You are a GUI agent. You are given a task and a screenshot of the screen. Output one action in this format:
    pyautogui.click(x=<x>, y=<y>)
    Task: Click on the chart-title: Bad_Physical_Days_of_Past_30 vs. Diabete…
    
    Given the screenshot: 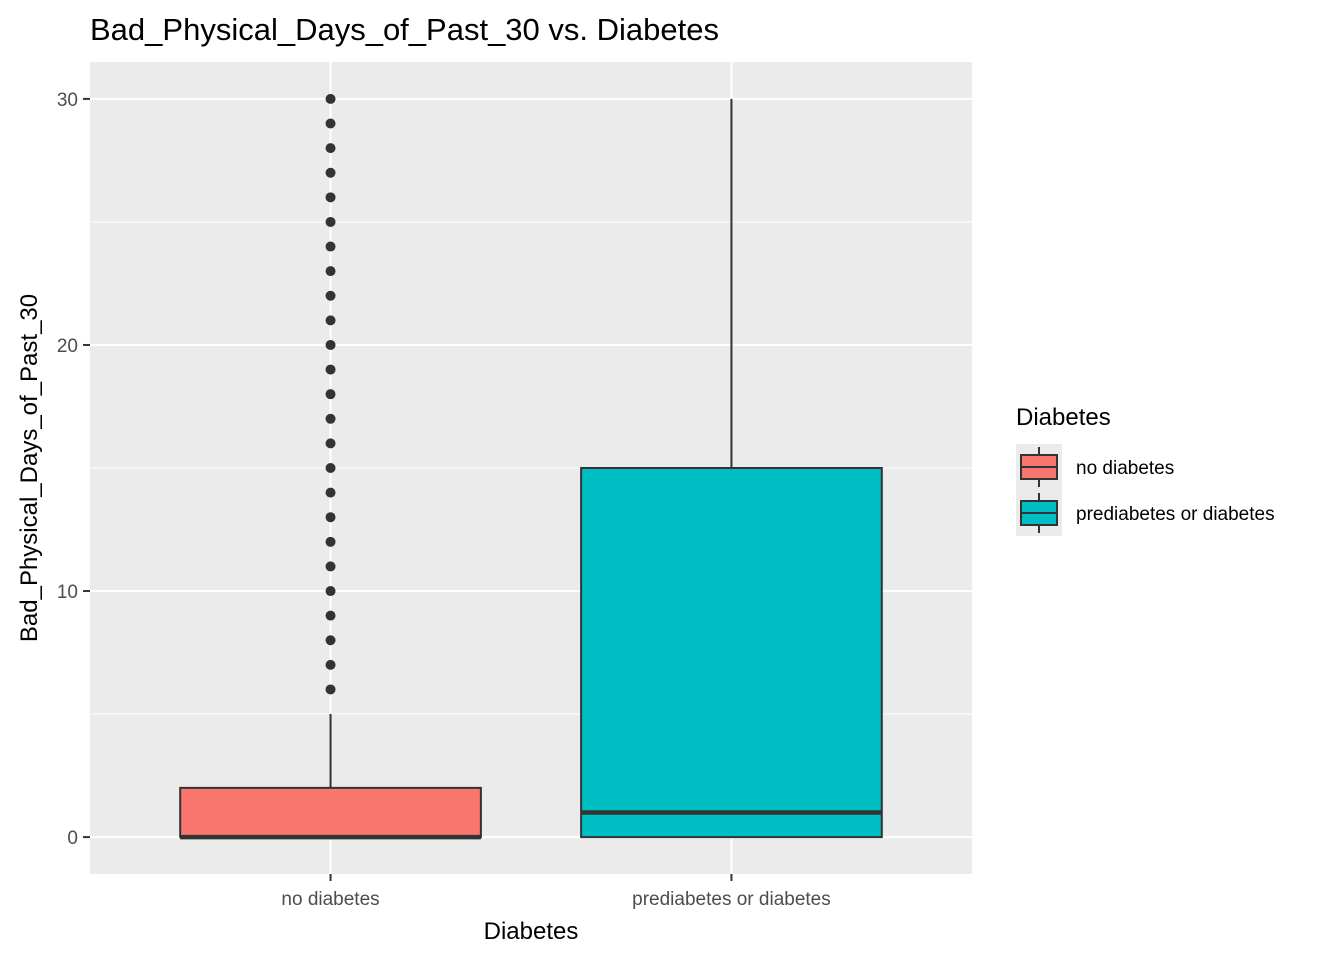 What is the action you would take?
    pyautogui.click(x=404, y=29)
    